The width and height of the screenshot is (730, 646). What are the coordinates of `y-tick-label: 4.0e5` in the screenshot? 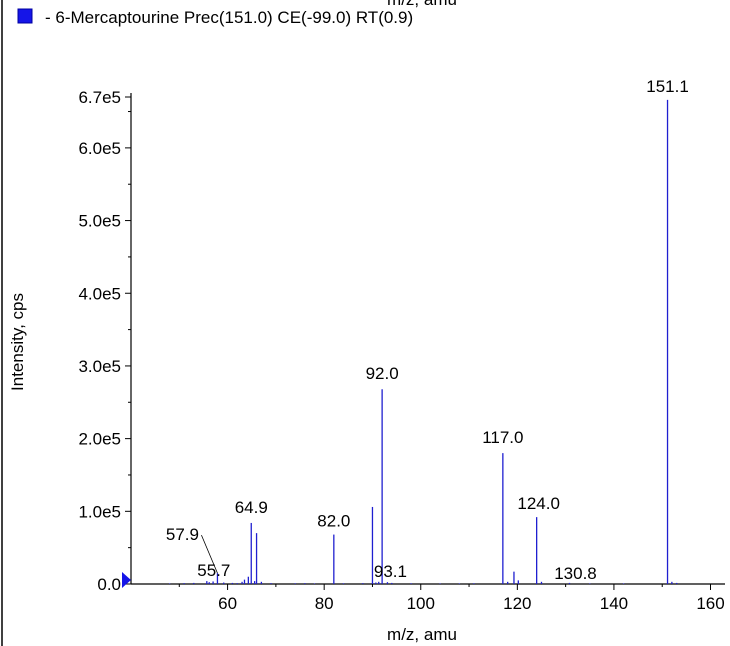 It's located at (99, 293).